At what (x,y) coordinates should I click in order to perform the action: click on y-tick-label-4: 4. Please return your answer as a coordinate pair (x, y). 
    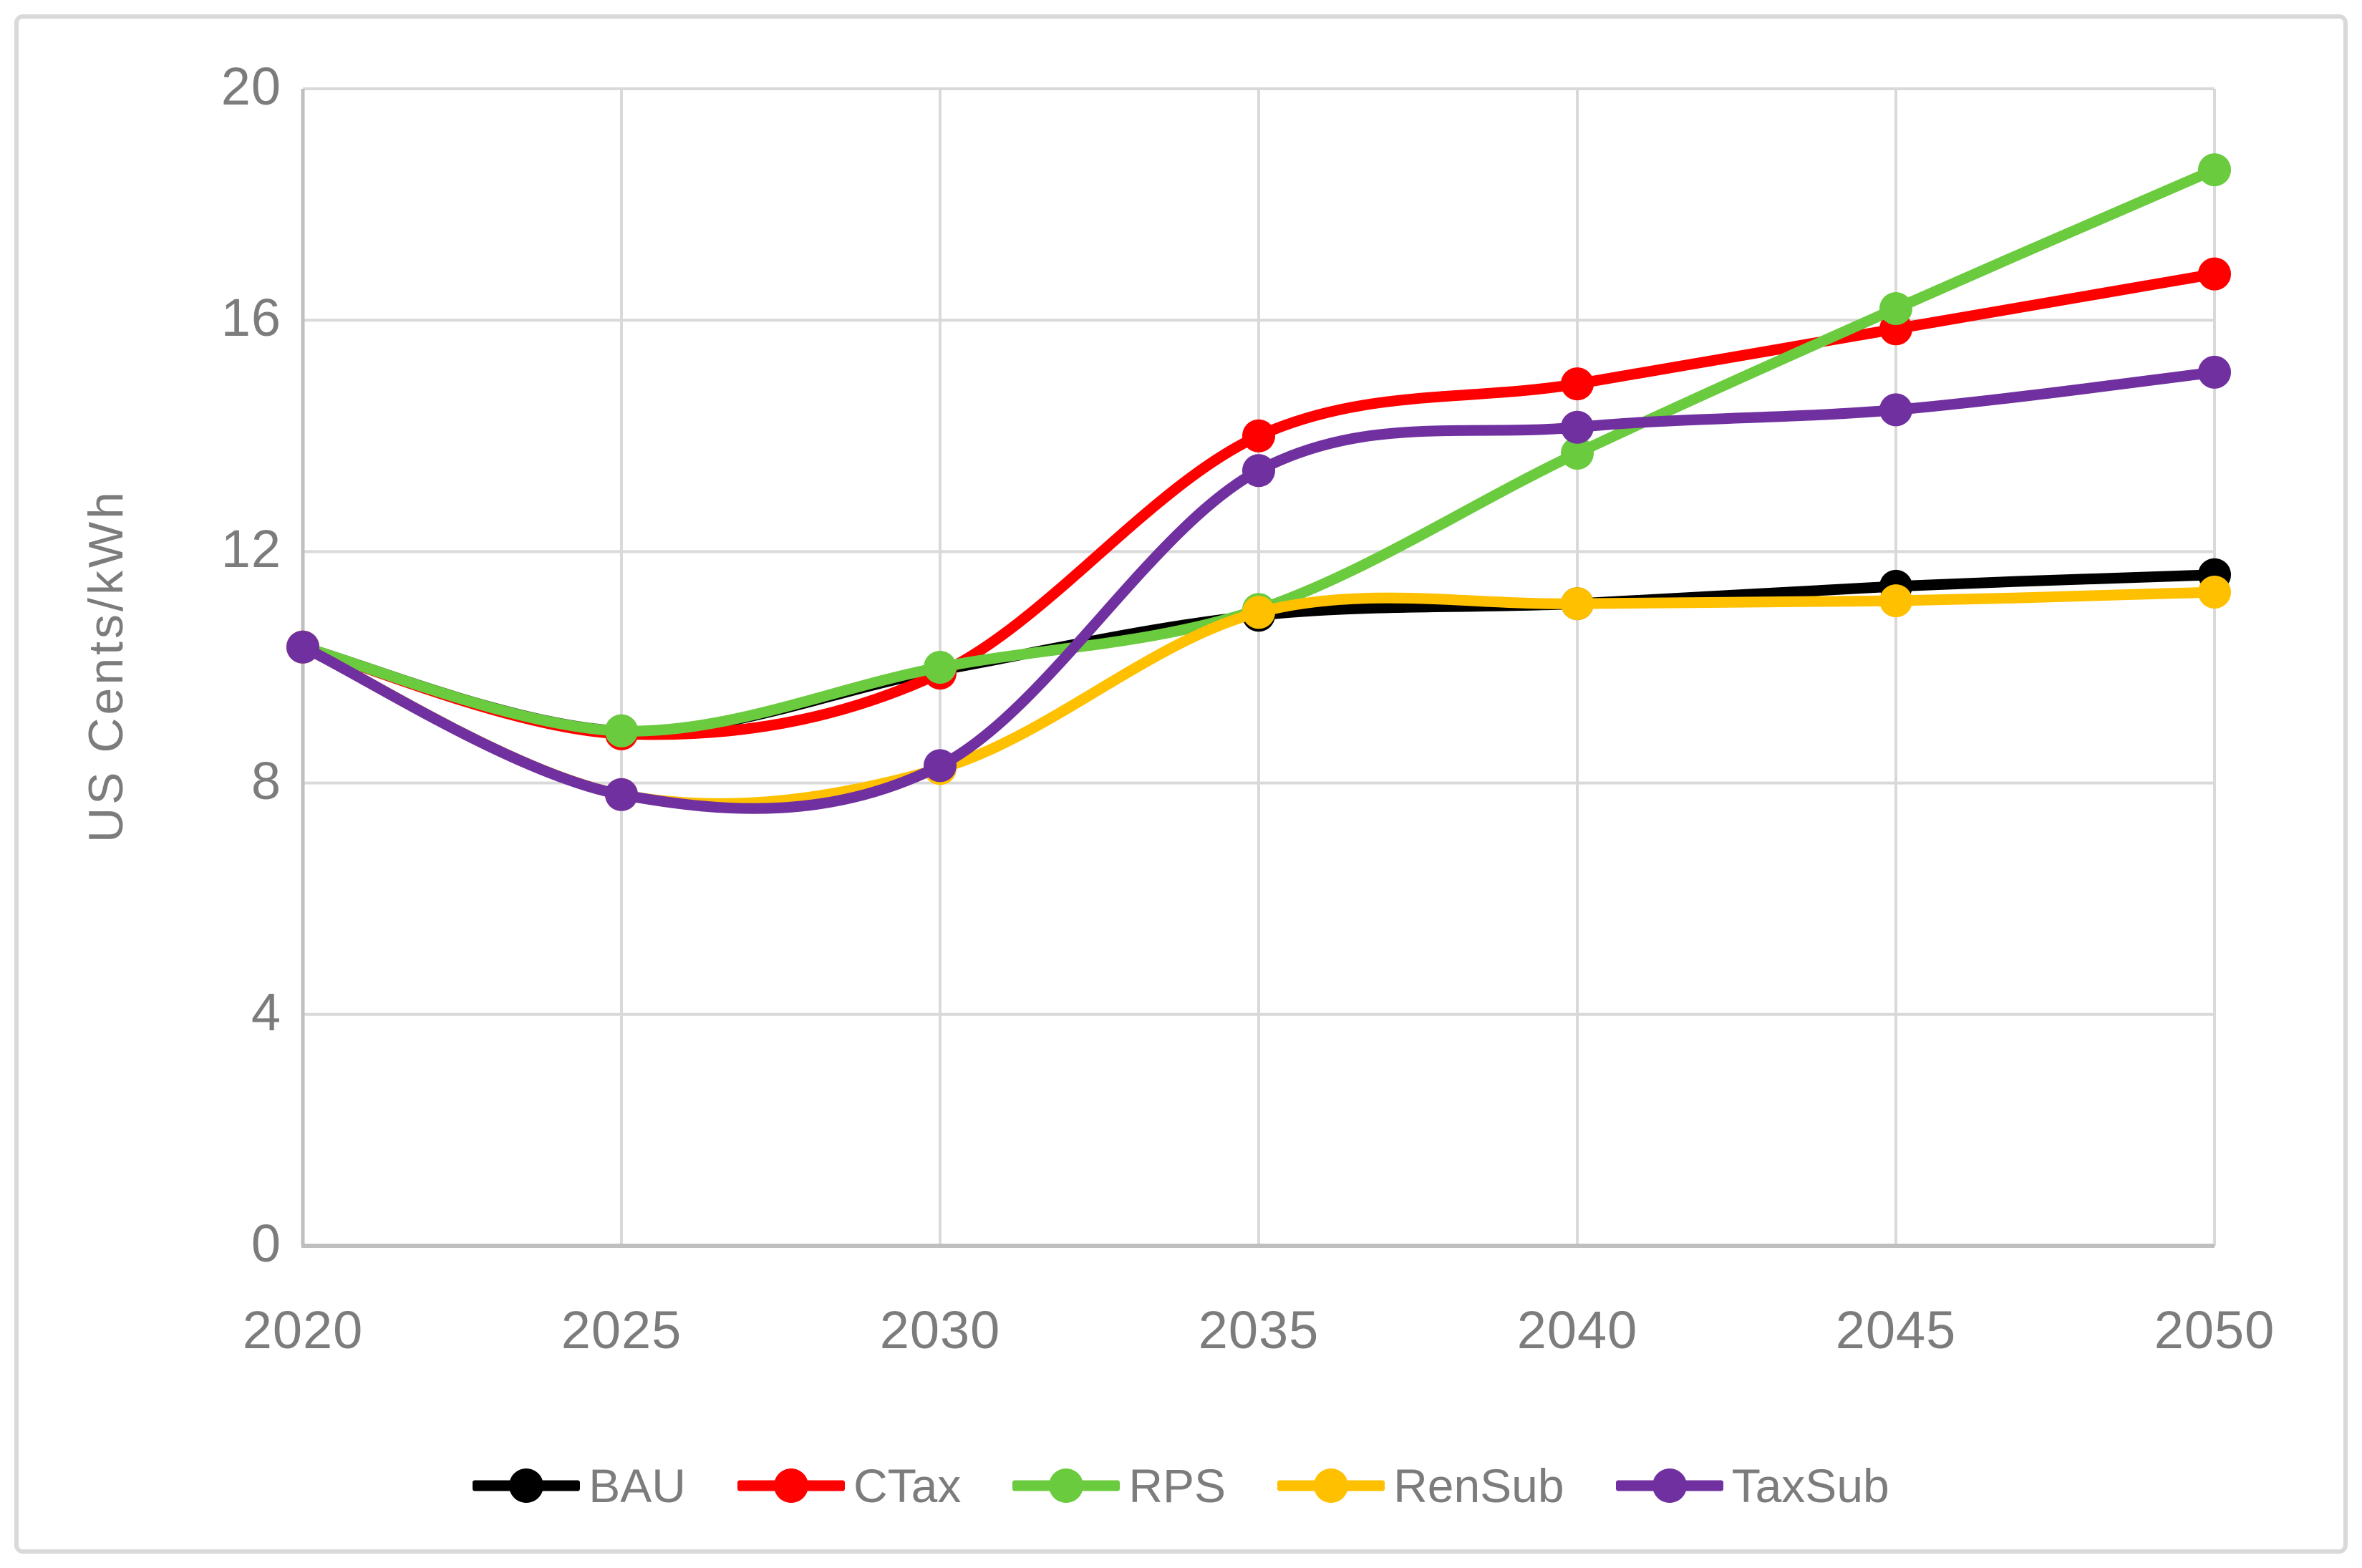
    Looking at the image, I should click on (266, 1012).